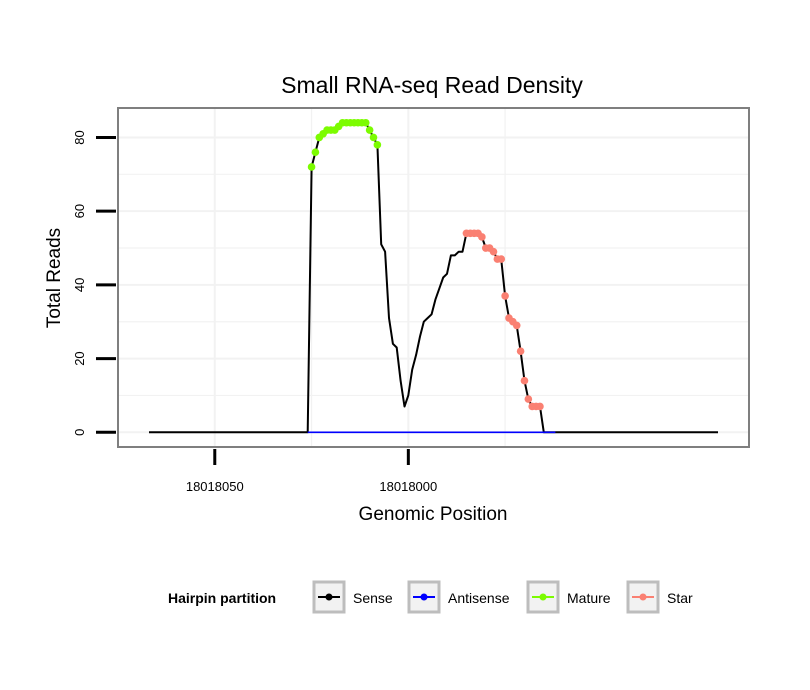 The image size is (810, 690). What do you see at coordinates (79, 137) in the screenshot?
I see `y-tick-label: 80` at bounding box center [79, 137].